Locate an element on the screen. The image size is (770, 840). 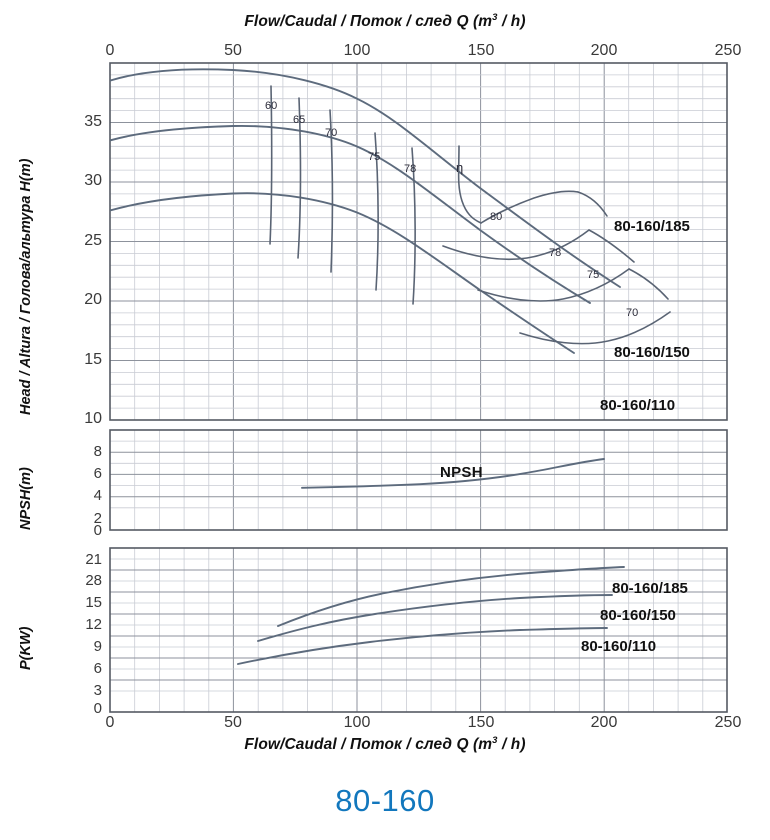
y-tick-head-20: 20 is located at coordinates (93, 299).